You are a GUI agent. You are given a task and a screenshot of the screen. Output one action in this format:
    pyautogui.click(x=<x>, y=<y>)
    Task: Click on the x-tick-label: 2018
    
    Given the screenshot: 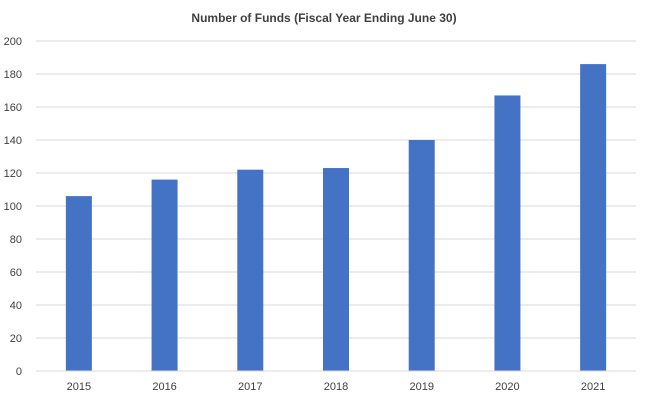 What is the action you would take?
    pyautogui.click(x=336, y=387)
    